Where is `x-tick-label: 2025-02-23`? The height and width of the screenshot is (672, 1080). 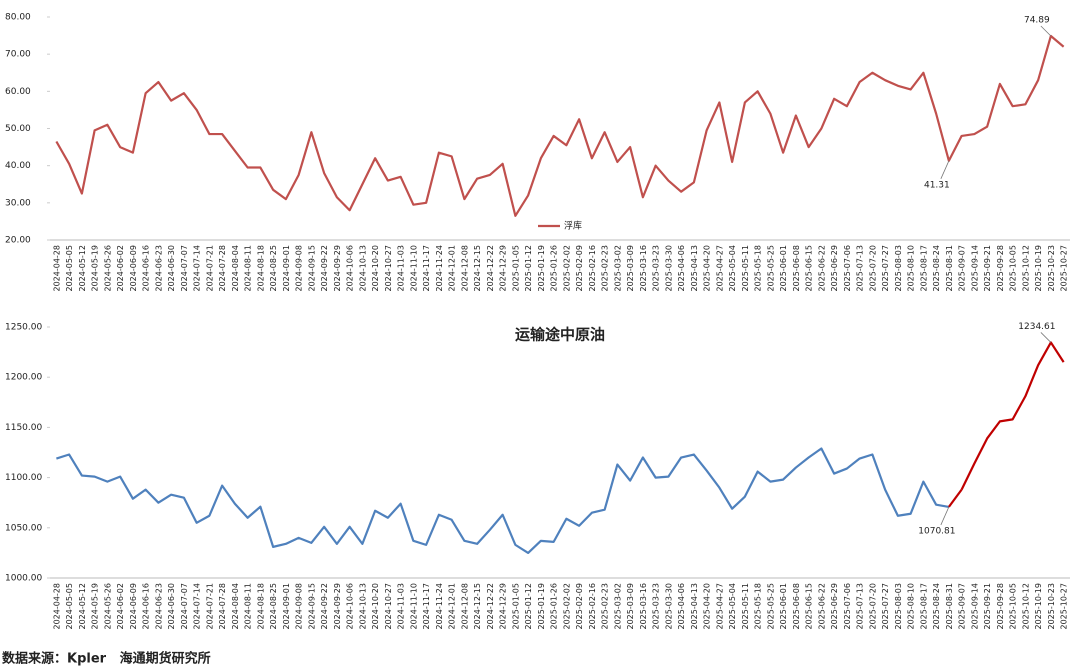
x-tick-label: 2025-02-23 is located at coordinates (605, 268).